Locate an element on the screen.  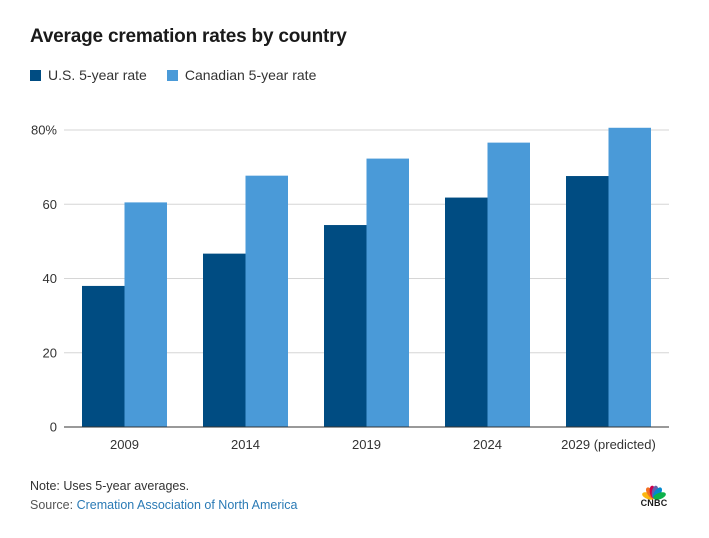
y-tick-label-4: 80% is located at coordinates (44, 130).